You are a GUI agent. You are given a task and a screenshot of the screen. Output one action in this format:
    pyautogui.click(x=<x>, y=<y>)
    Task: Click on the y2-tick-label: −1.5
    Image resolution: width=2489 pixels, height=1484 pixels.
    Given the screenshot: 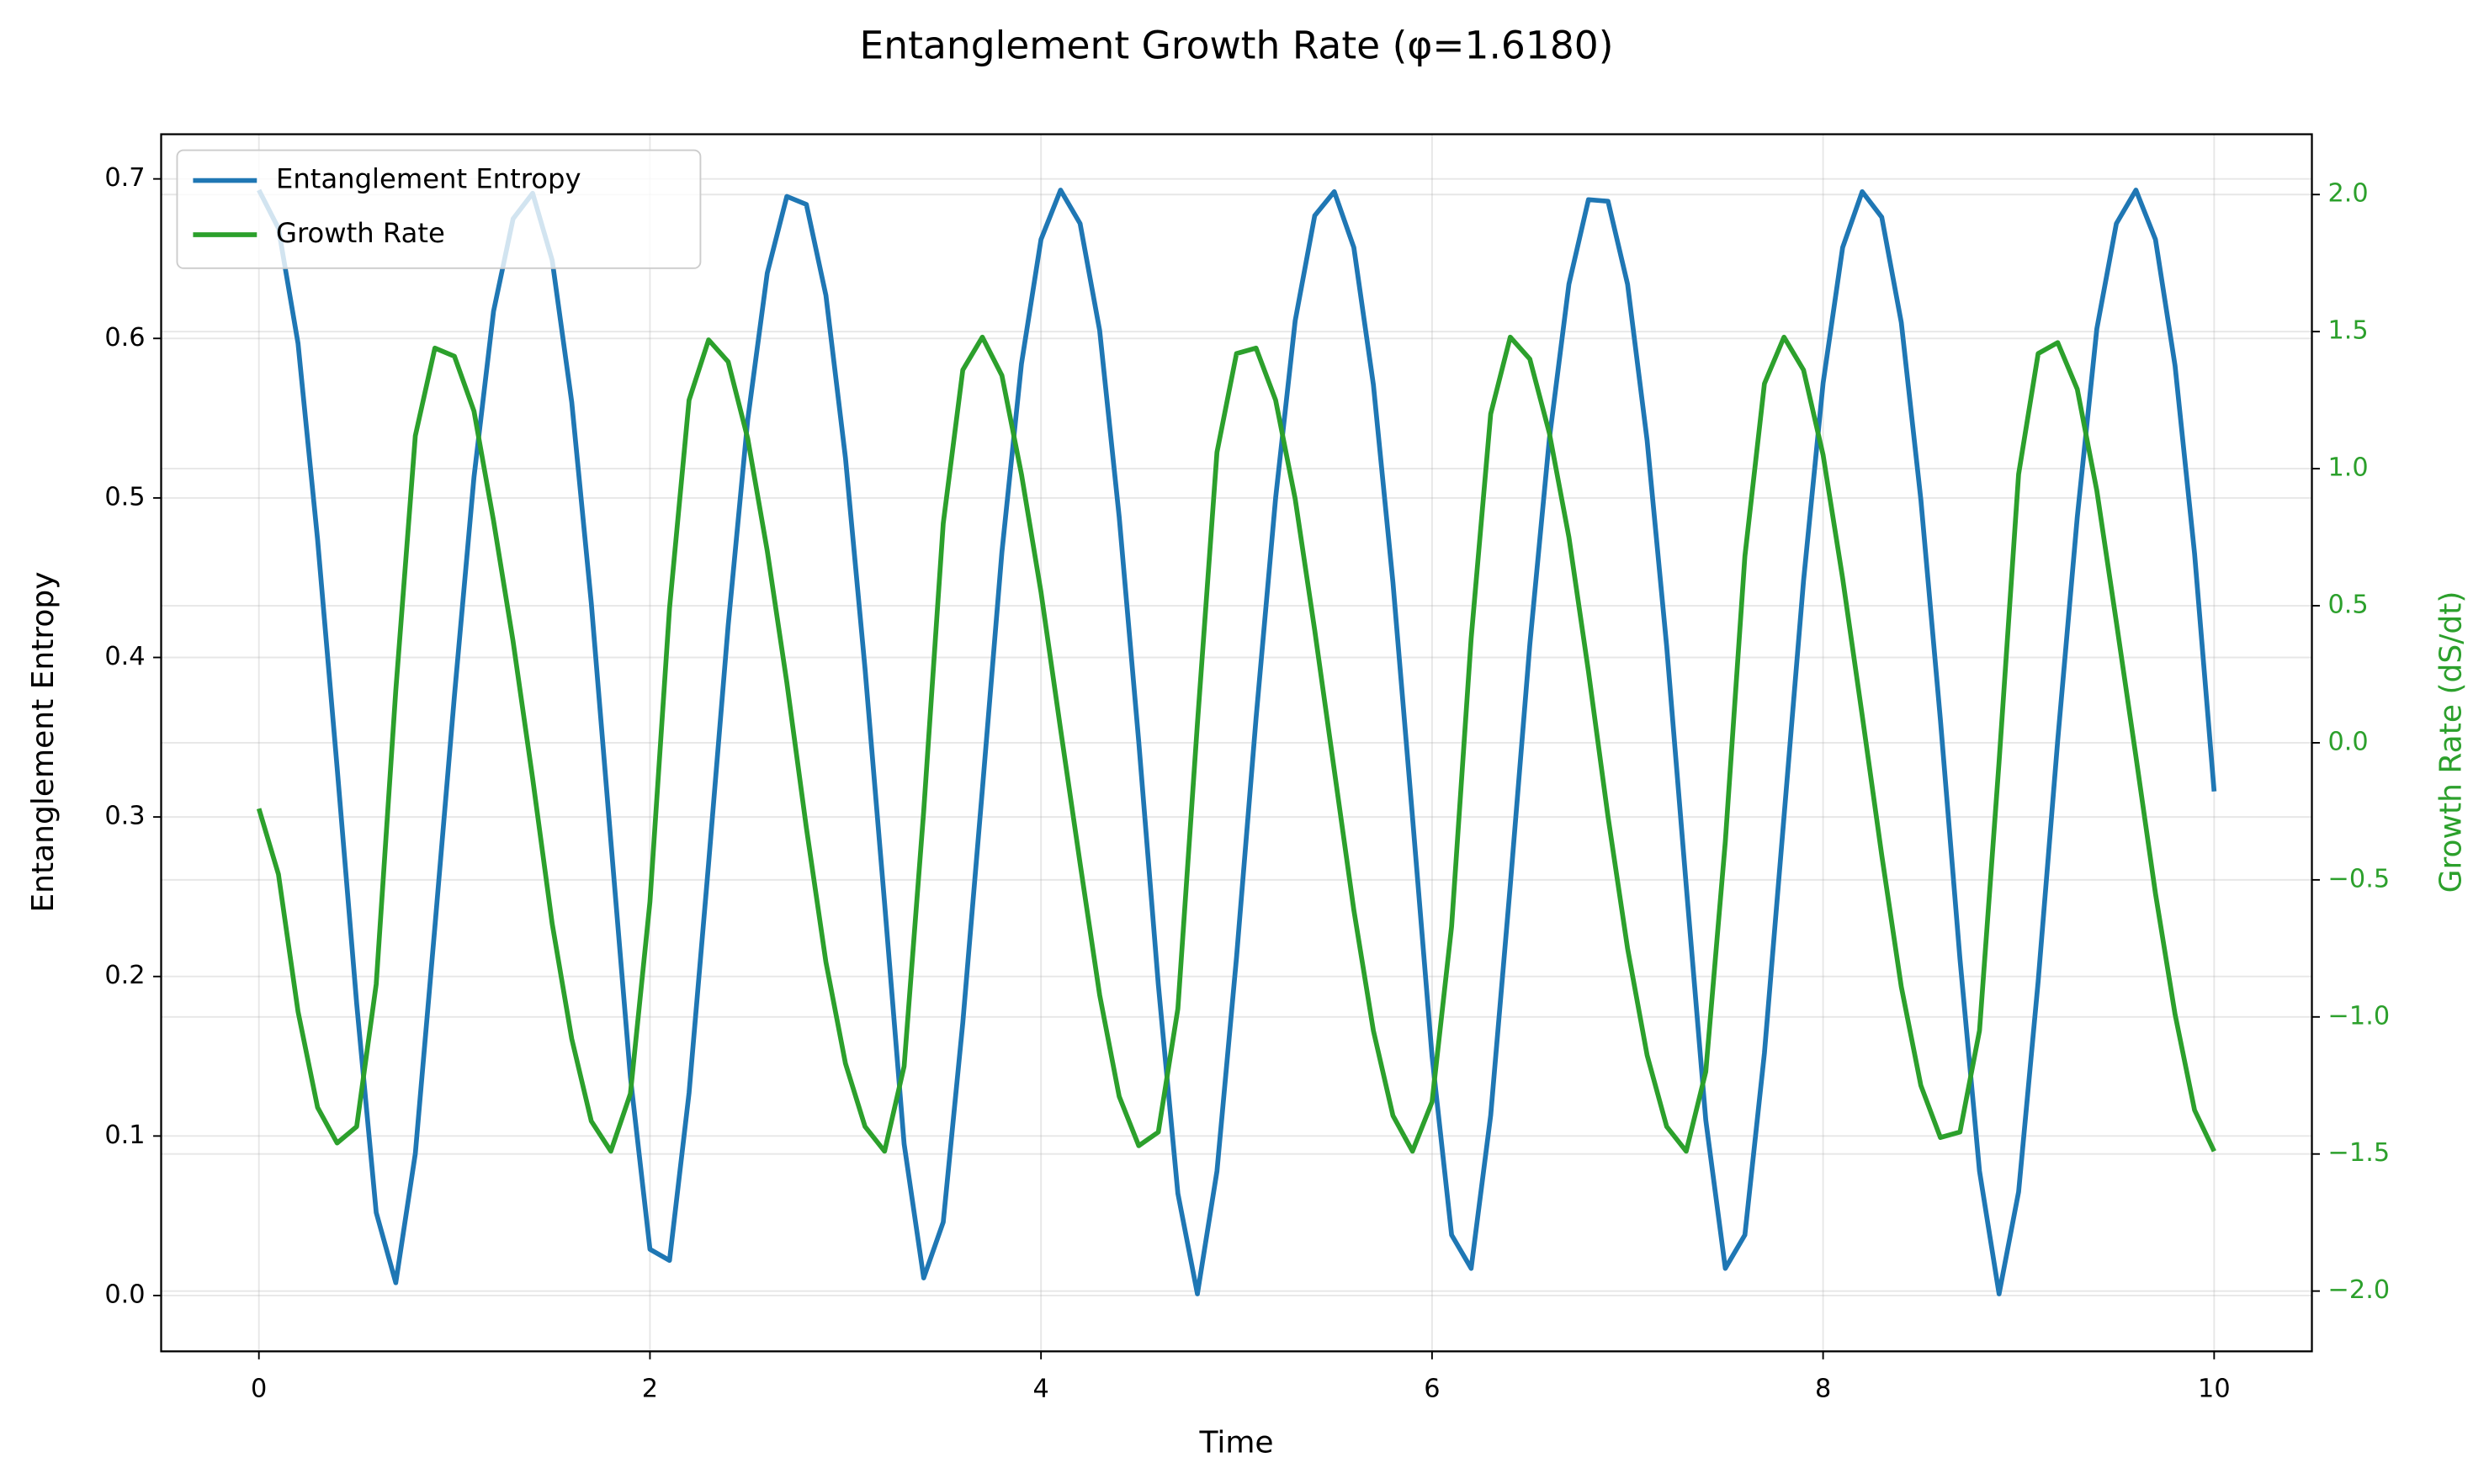 What is the action you would take?
    pyautogui.click(x=2359, y=1153)
    